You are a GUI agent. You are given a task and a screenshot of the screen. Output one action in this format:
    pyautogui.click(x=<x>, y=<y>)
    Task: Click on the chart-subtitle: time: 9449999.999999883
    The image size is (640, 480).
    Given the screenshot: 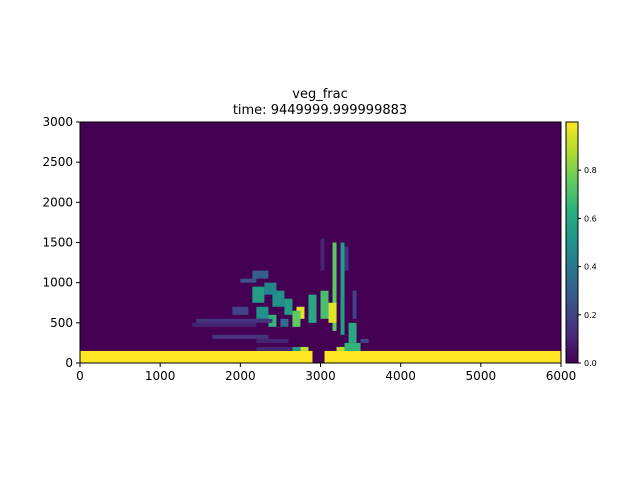 What is the action you would take?
    pyautogui.click(x=320, y=110)
    